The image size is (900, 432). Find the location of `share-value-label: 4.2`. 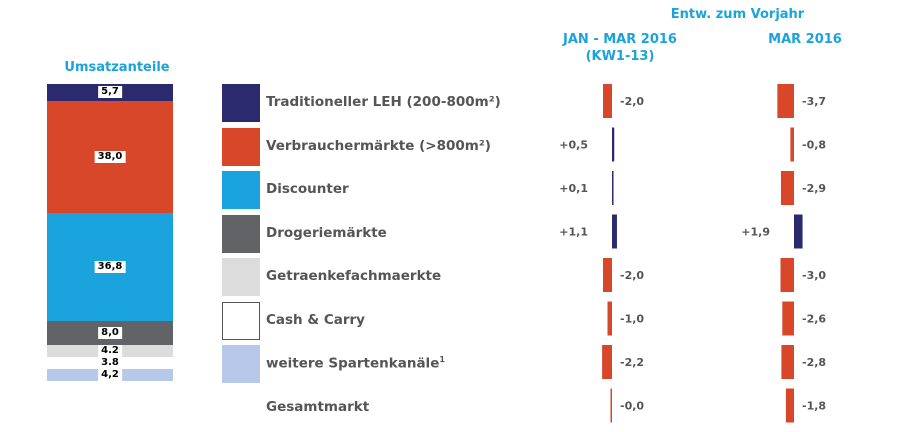

share-value-label: 4.2 is located at coordinates (110, 351).